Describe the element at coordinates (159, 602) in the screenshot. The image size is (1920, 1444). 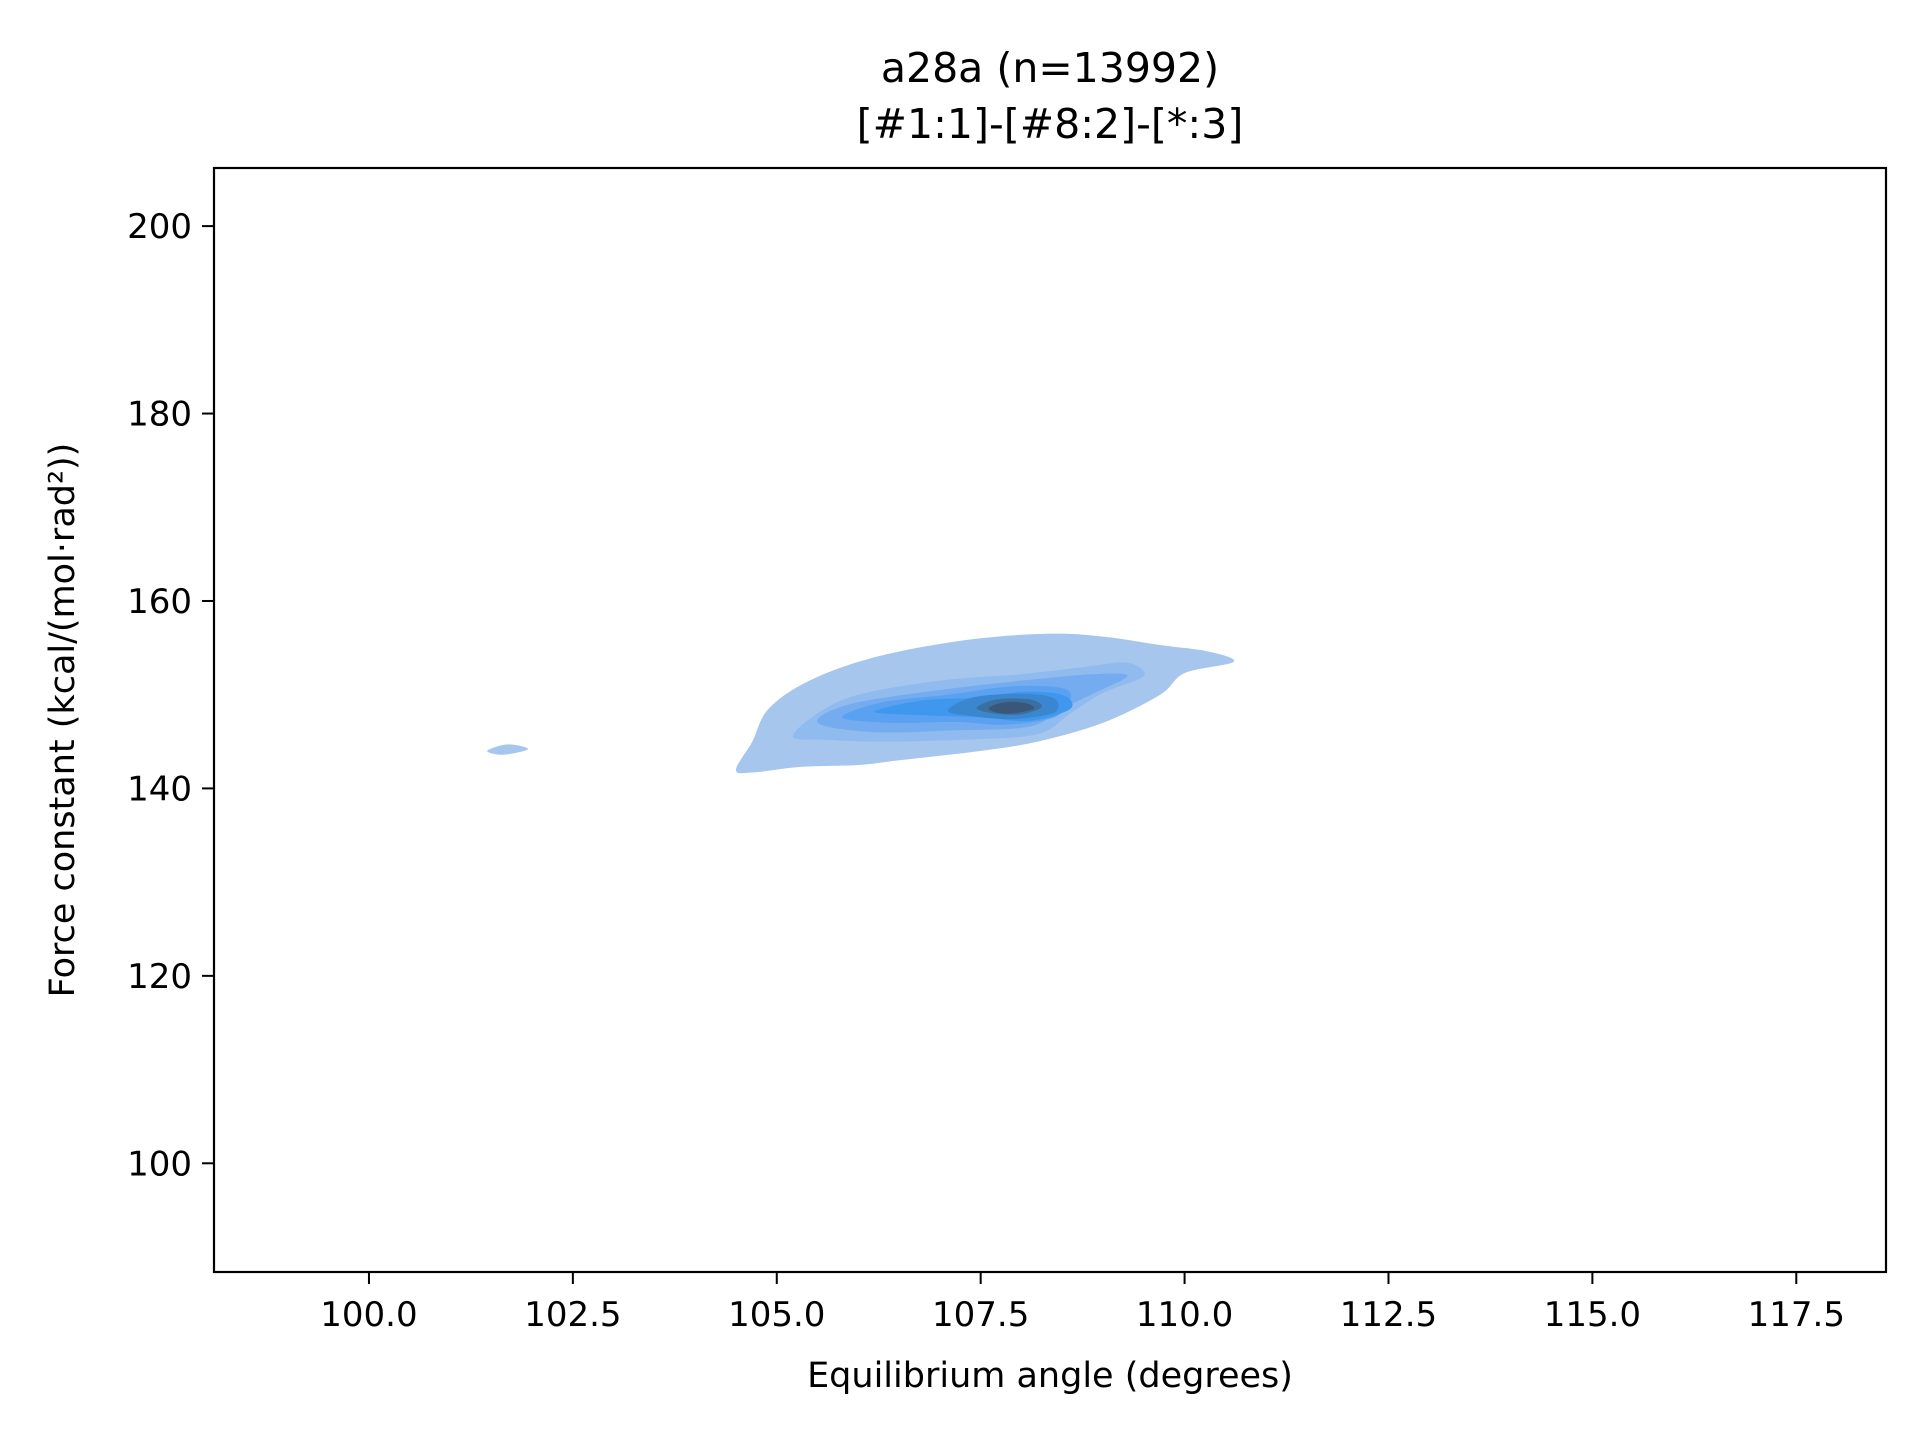
I see `y-tick-label: 160` at that location.